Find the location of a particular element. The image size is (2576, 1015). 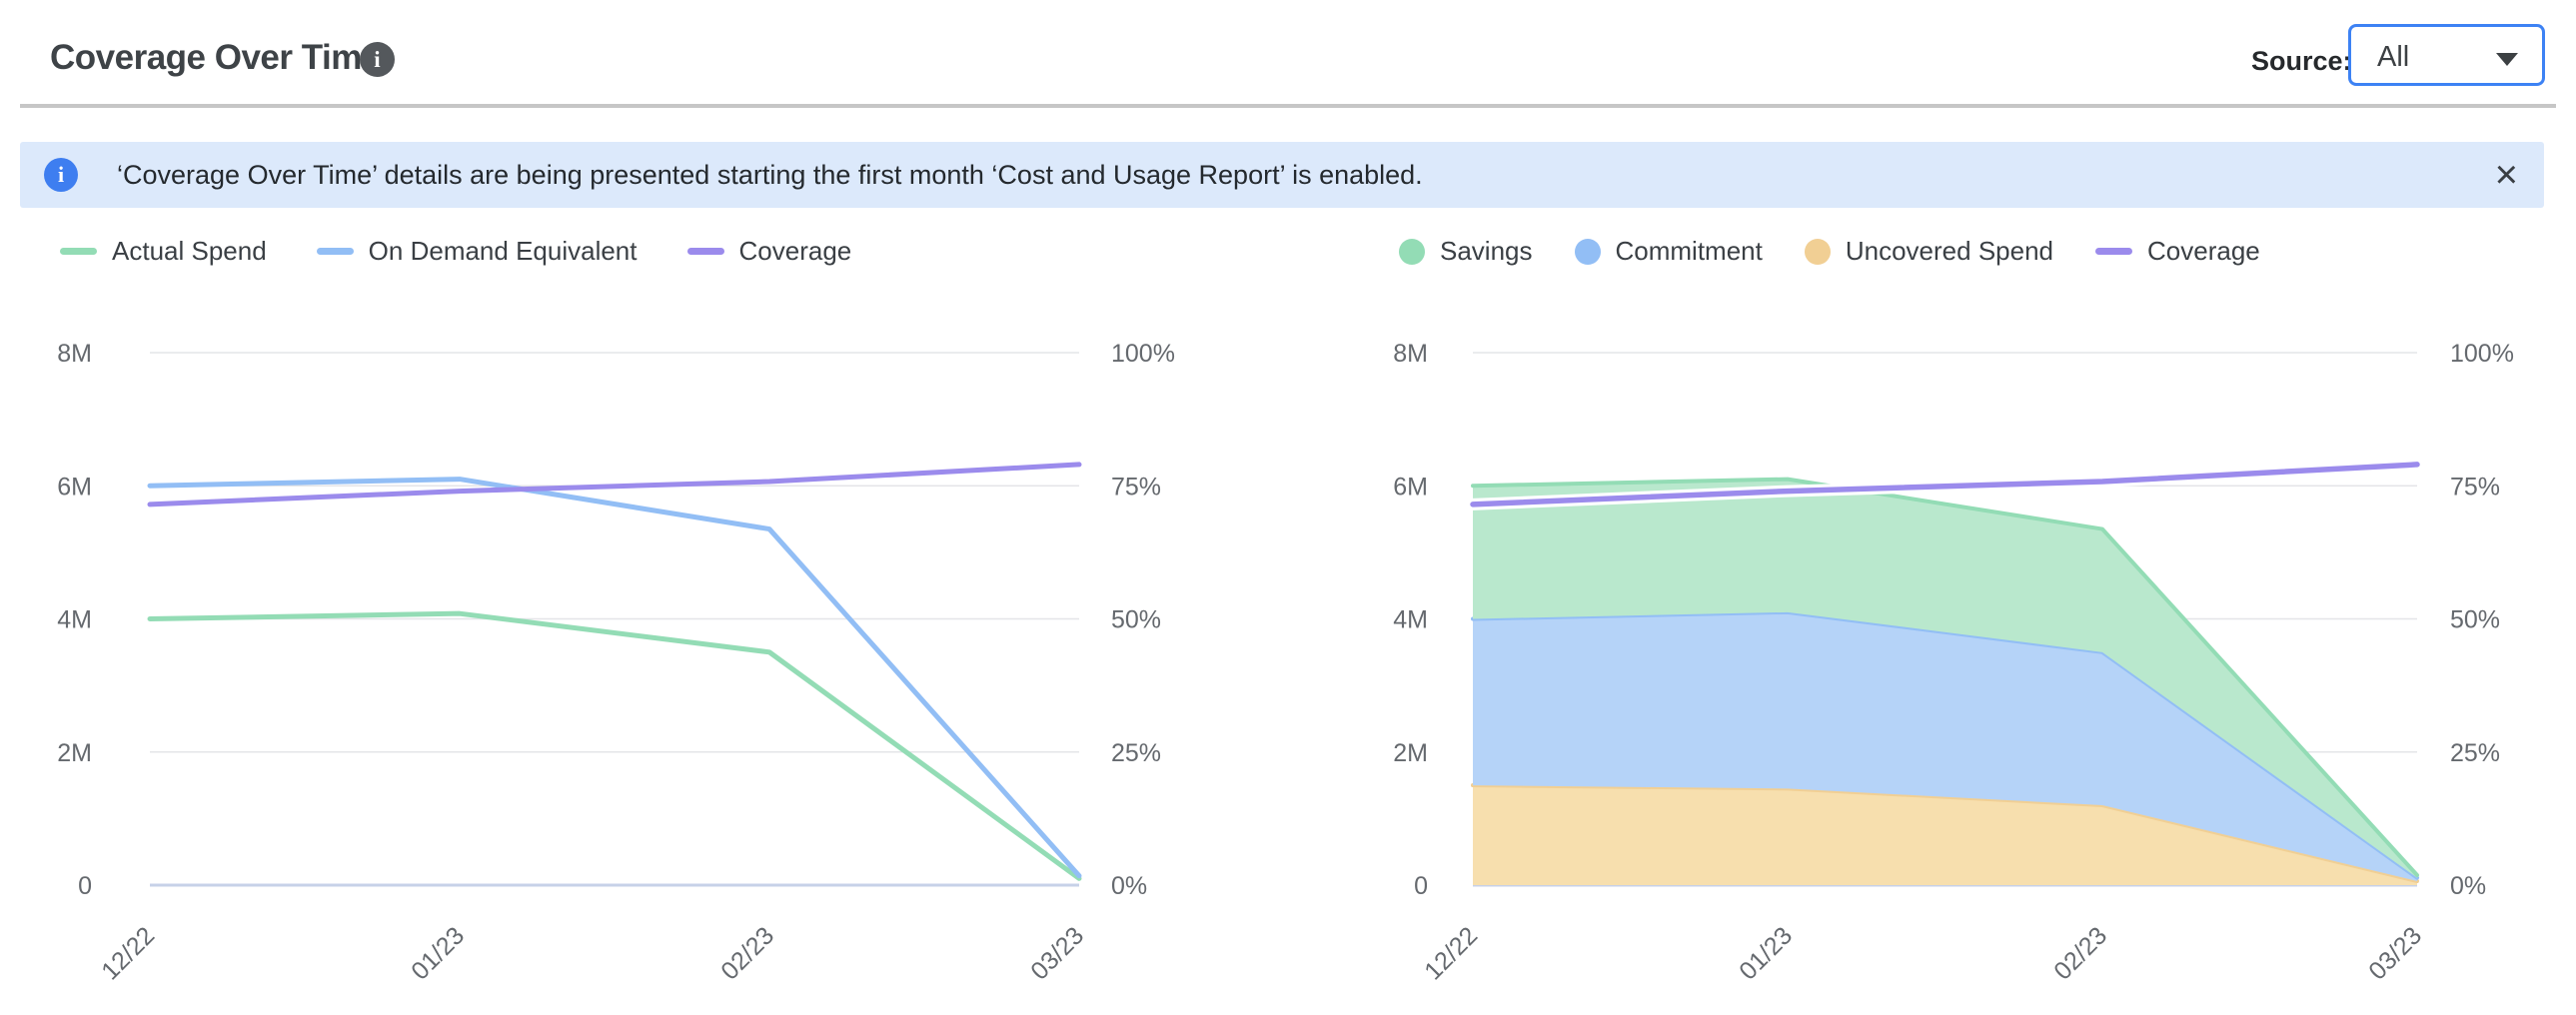

chevron-down-icon is located at coordinates (2507, 60).